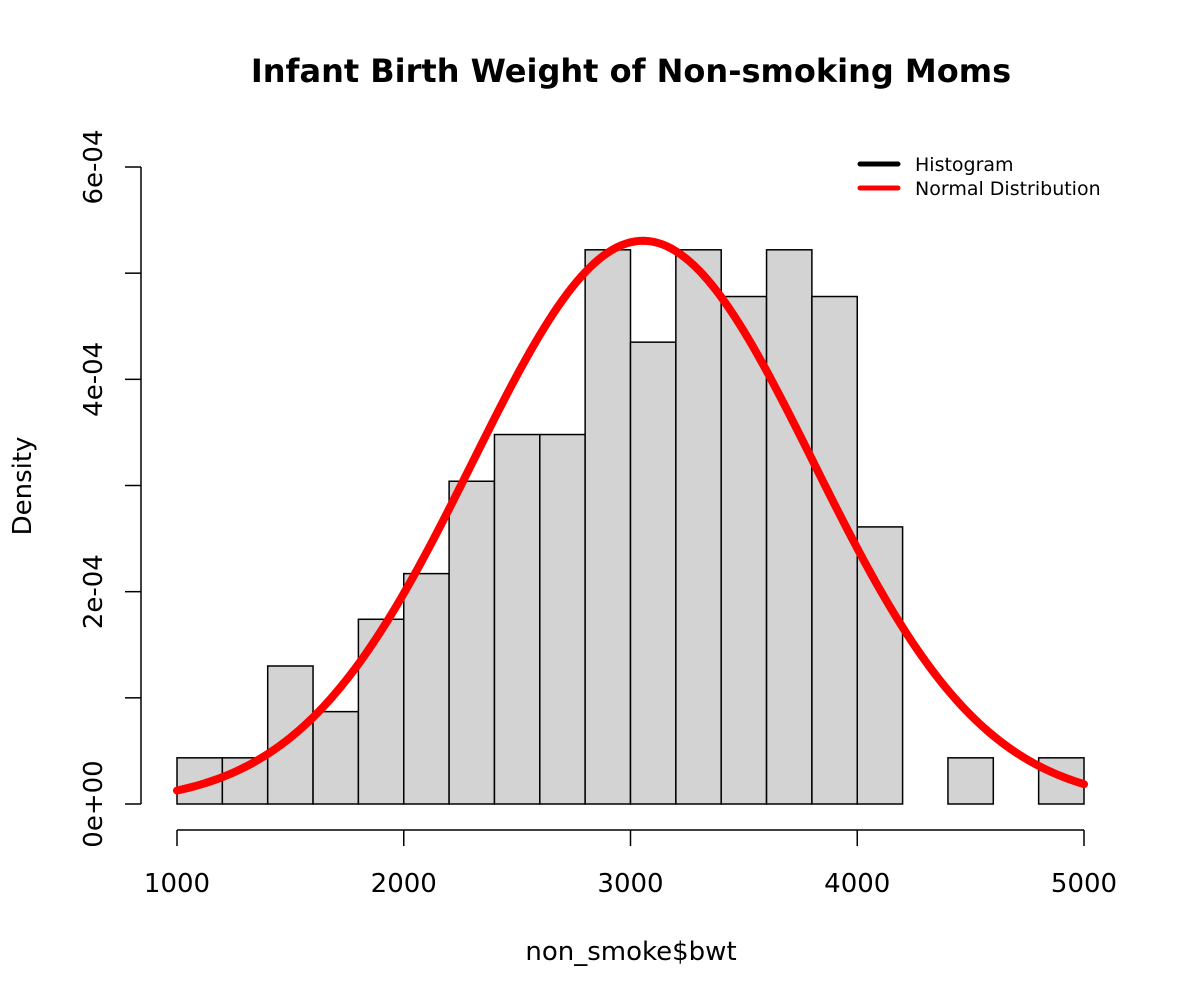  Describe the element at coordinates (94, 803) in the screenshot. I see `y-tick-label: 0e+00` at that location.